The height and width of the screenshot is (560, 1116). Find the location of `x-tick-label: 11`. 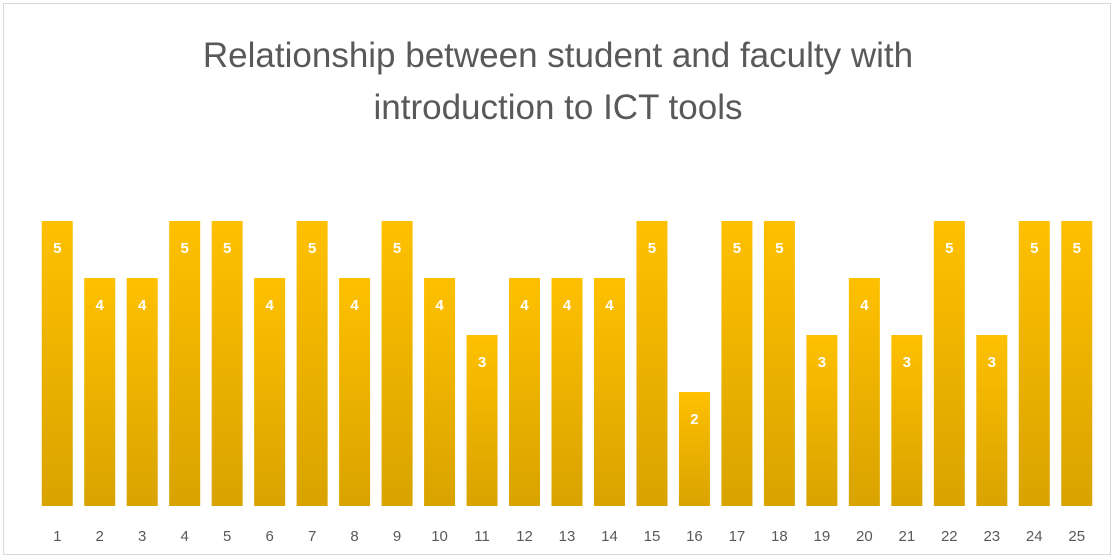

x-tick-label: 11 is located at coordinates (482, 536).